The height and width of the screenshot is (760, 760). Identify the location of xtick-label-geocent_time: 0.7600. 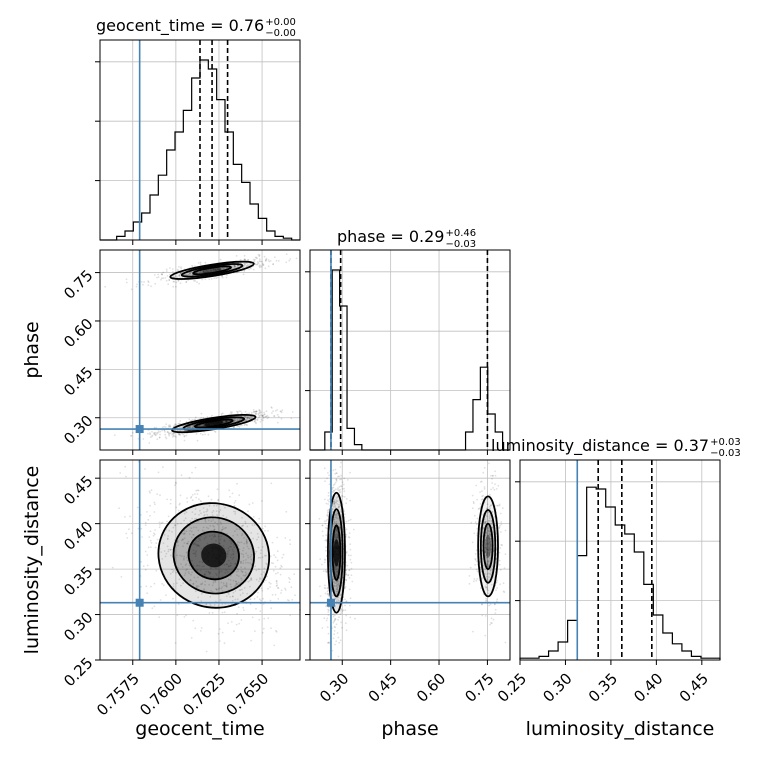
(161, 695).